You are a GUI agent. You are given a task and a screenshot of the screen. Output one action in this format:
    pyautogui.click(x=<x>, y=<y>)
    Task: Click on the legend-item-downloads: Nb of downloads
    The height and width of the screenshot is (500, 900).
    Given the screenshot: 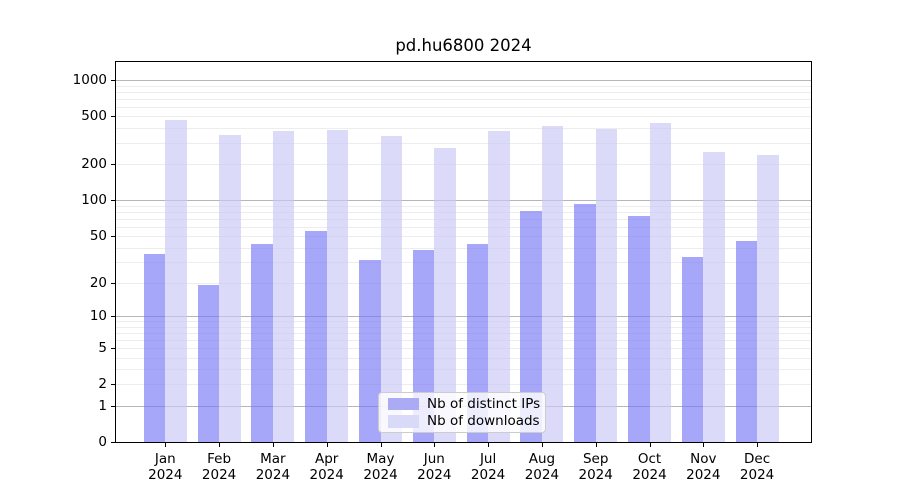 What is the action you would take?
    pyautogui.click(x=462, y=422)
    